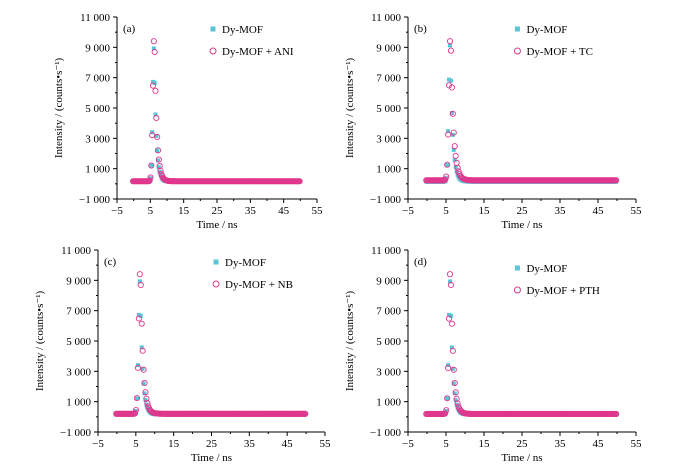  What do you see at coordinates (562, 291) in the screenshot?
I see `legend-label: Dy-MOF + PTH` at bounding box center [562, 291].